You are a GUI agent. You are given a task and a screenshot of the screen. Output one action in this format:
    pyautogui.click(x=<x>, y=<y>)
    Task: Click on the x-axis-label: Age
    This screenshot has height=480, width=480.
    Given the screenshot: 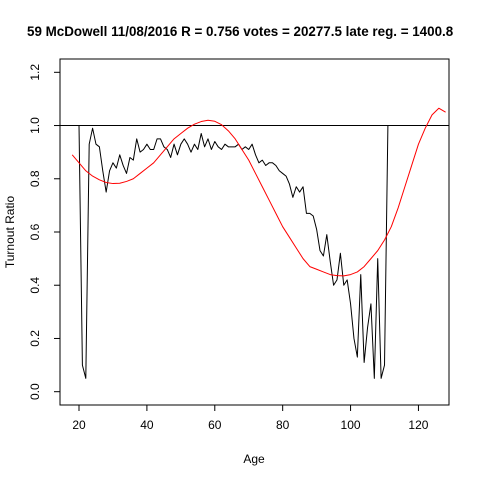 What is the action you would take?
    pyautogui.click(x=254, y=459)
    